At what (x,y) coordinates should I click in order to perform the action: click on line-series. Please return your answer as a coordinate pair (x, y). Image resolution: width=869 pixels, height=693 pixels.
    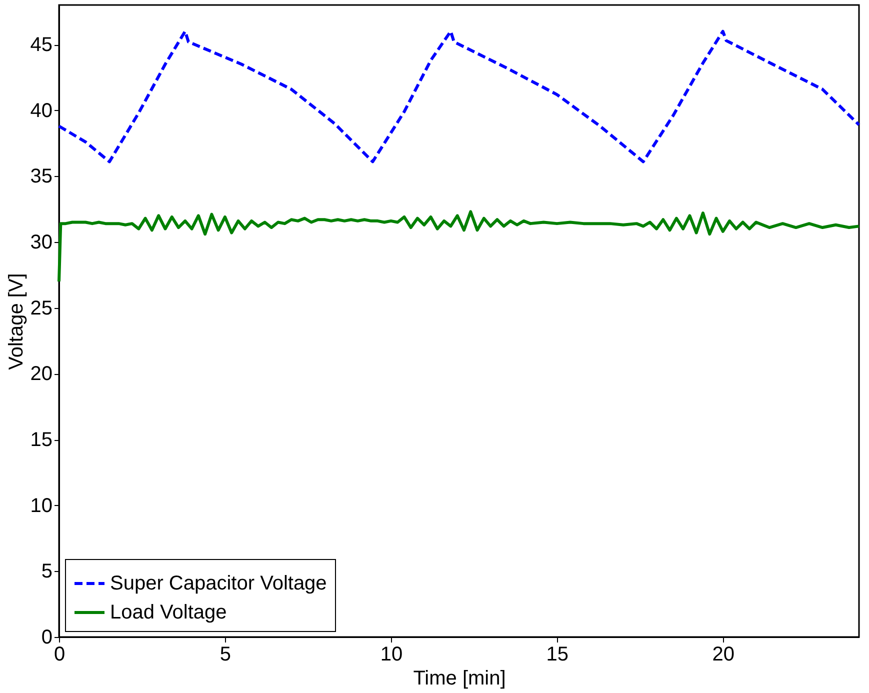
    Looking at the image, I should click on (459, 246).